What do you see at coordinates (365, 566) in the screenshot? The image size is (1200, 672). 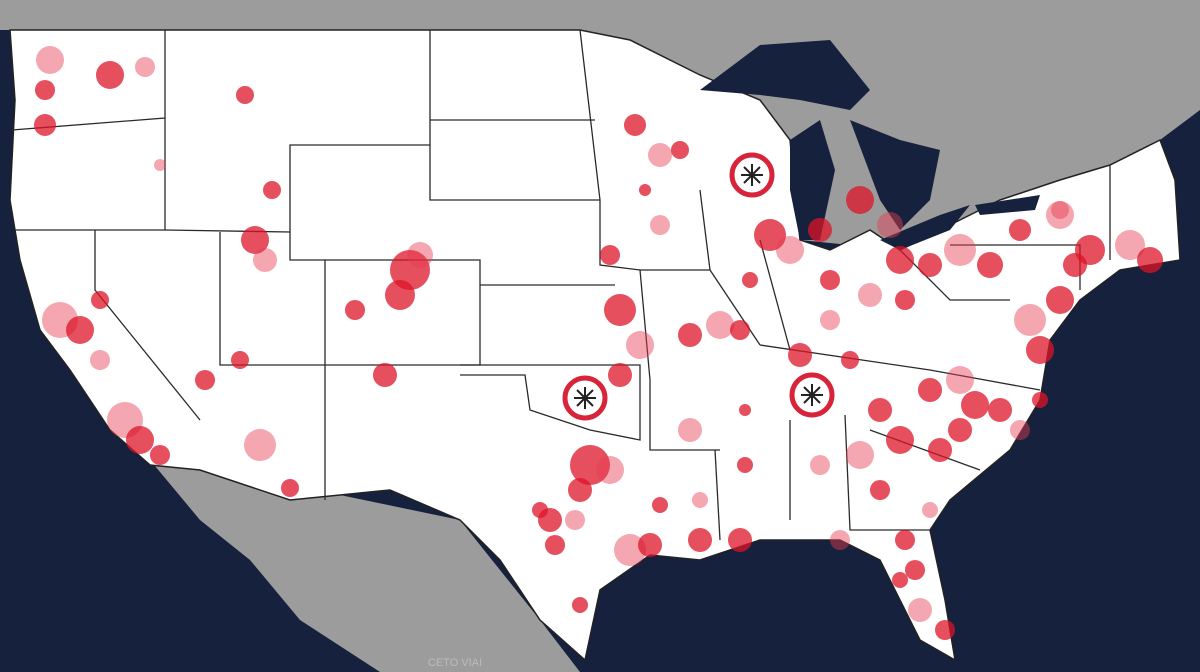 I see `mexico` at bounding box center [365, 566].